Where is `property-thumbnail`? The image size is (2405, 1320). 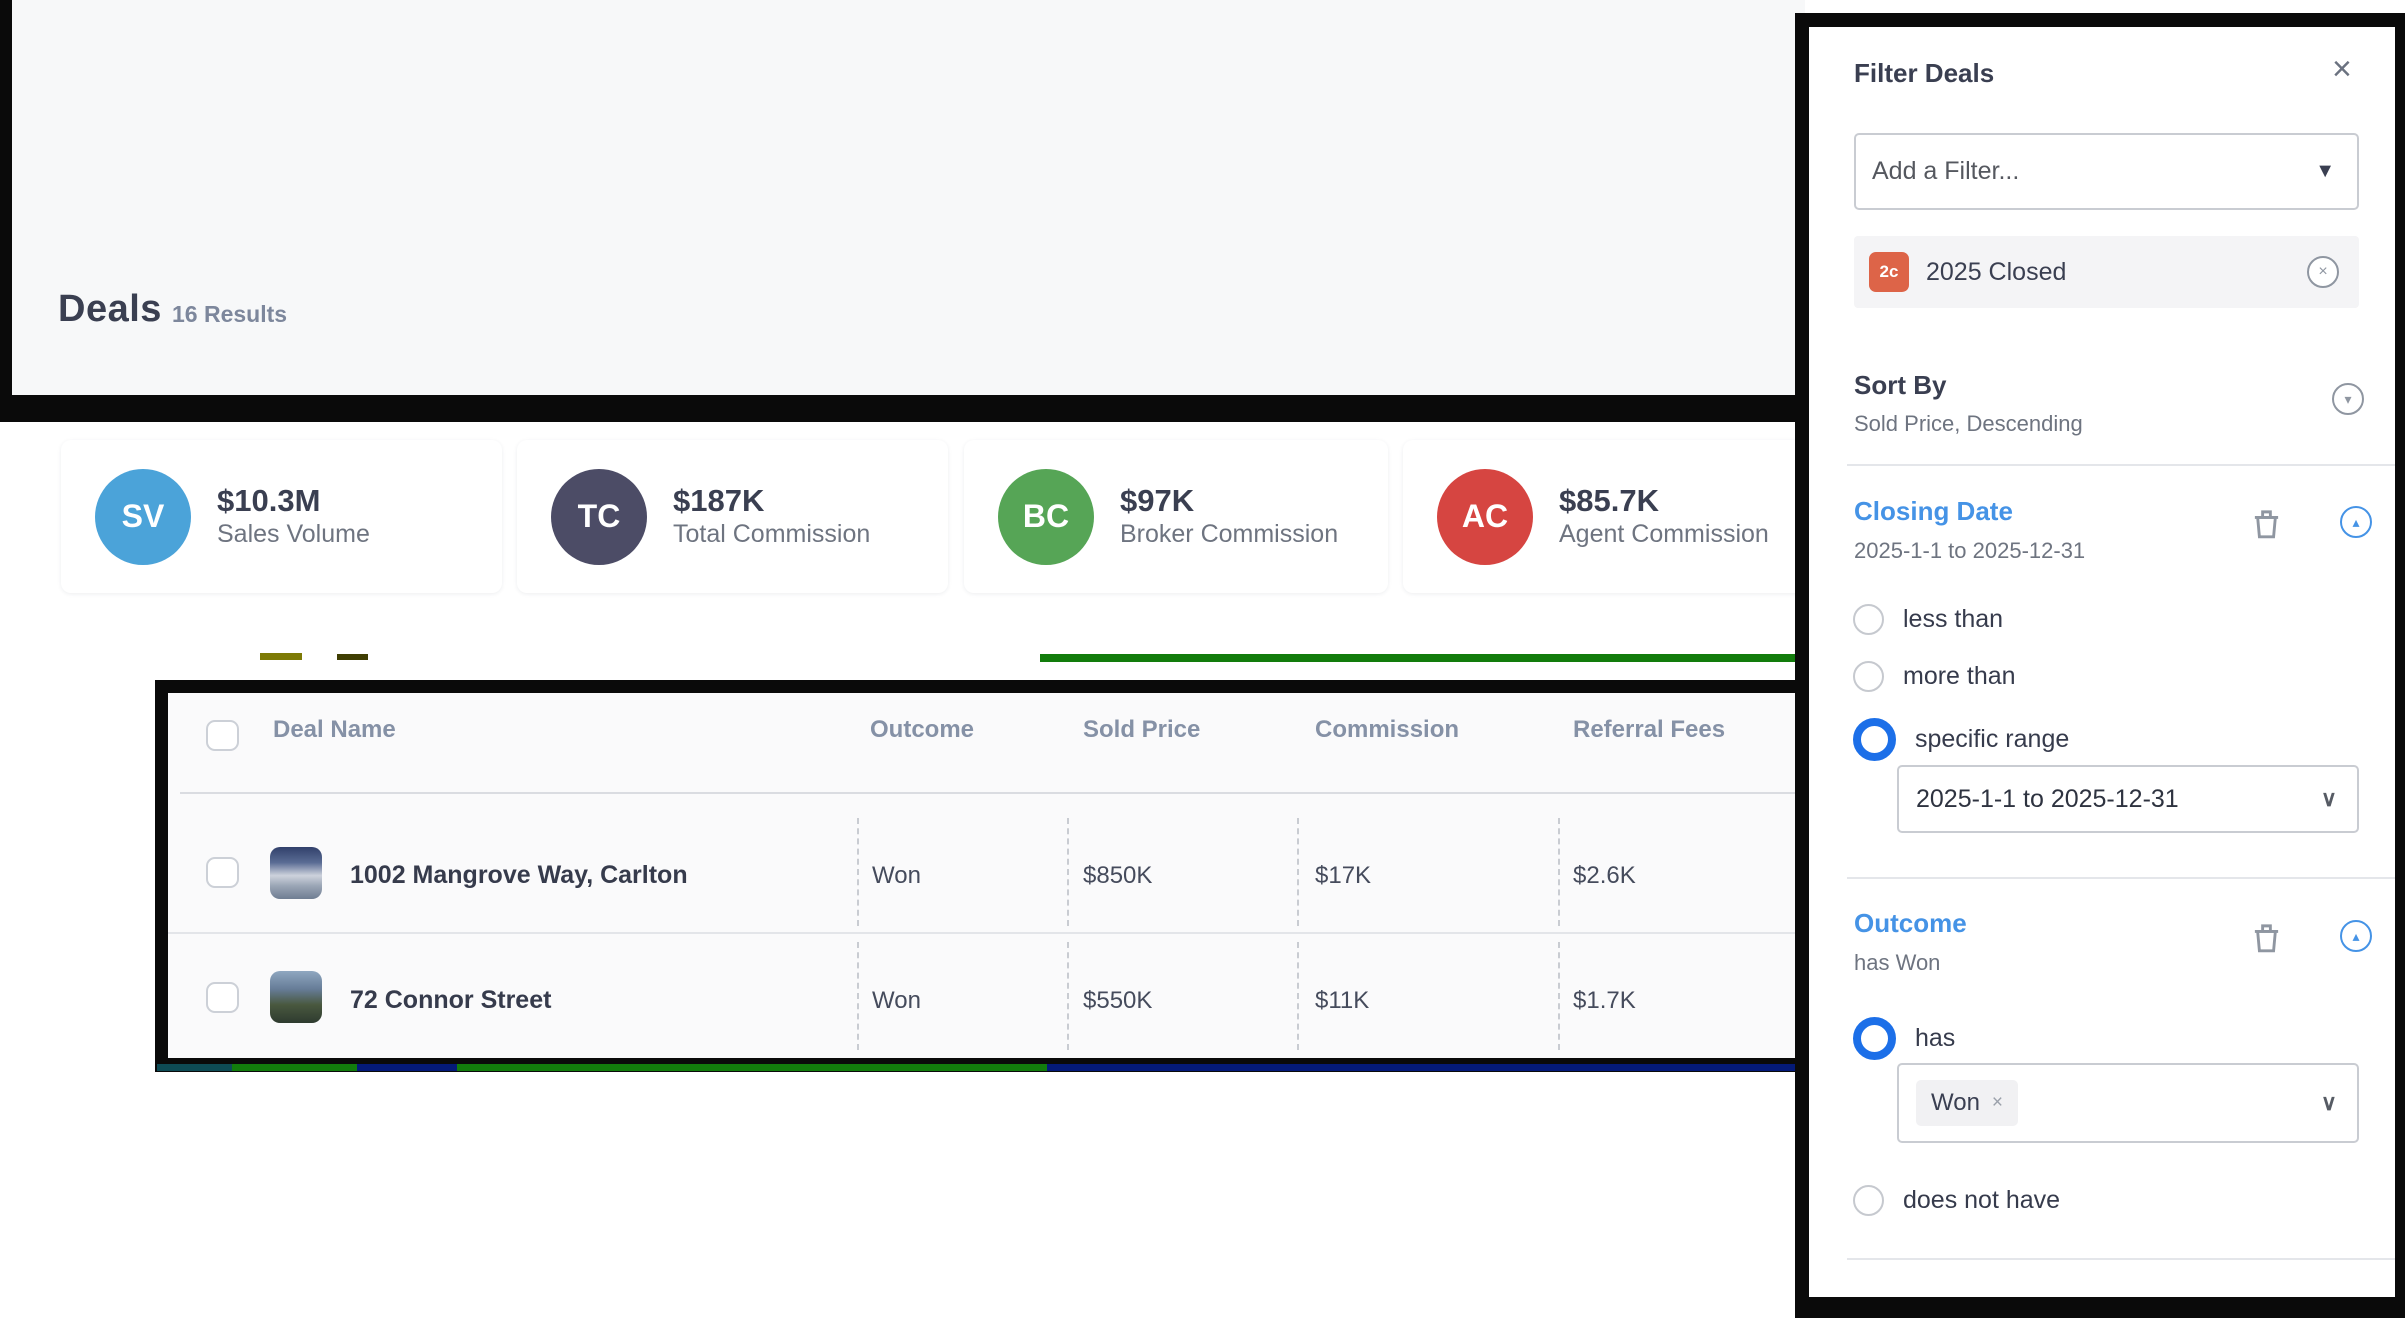 property-thumbnail is located at coordinates (296, 873).